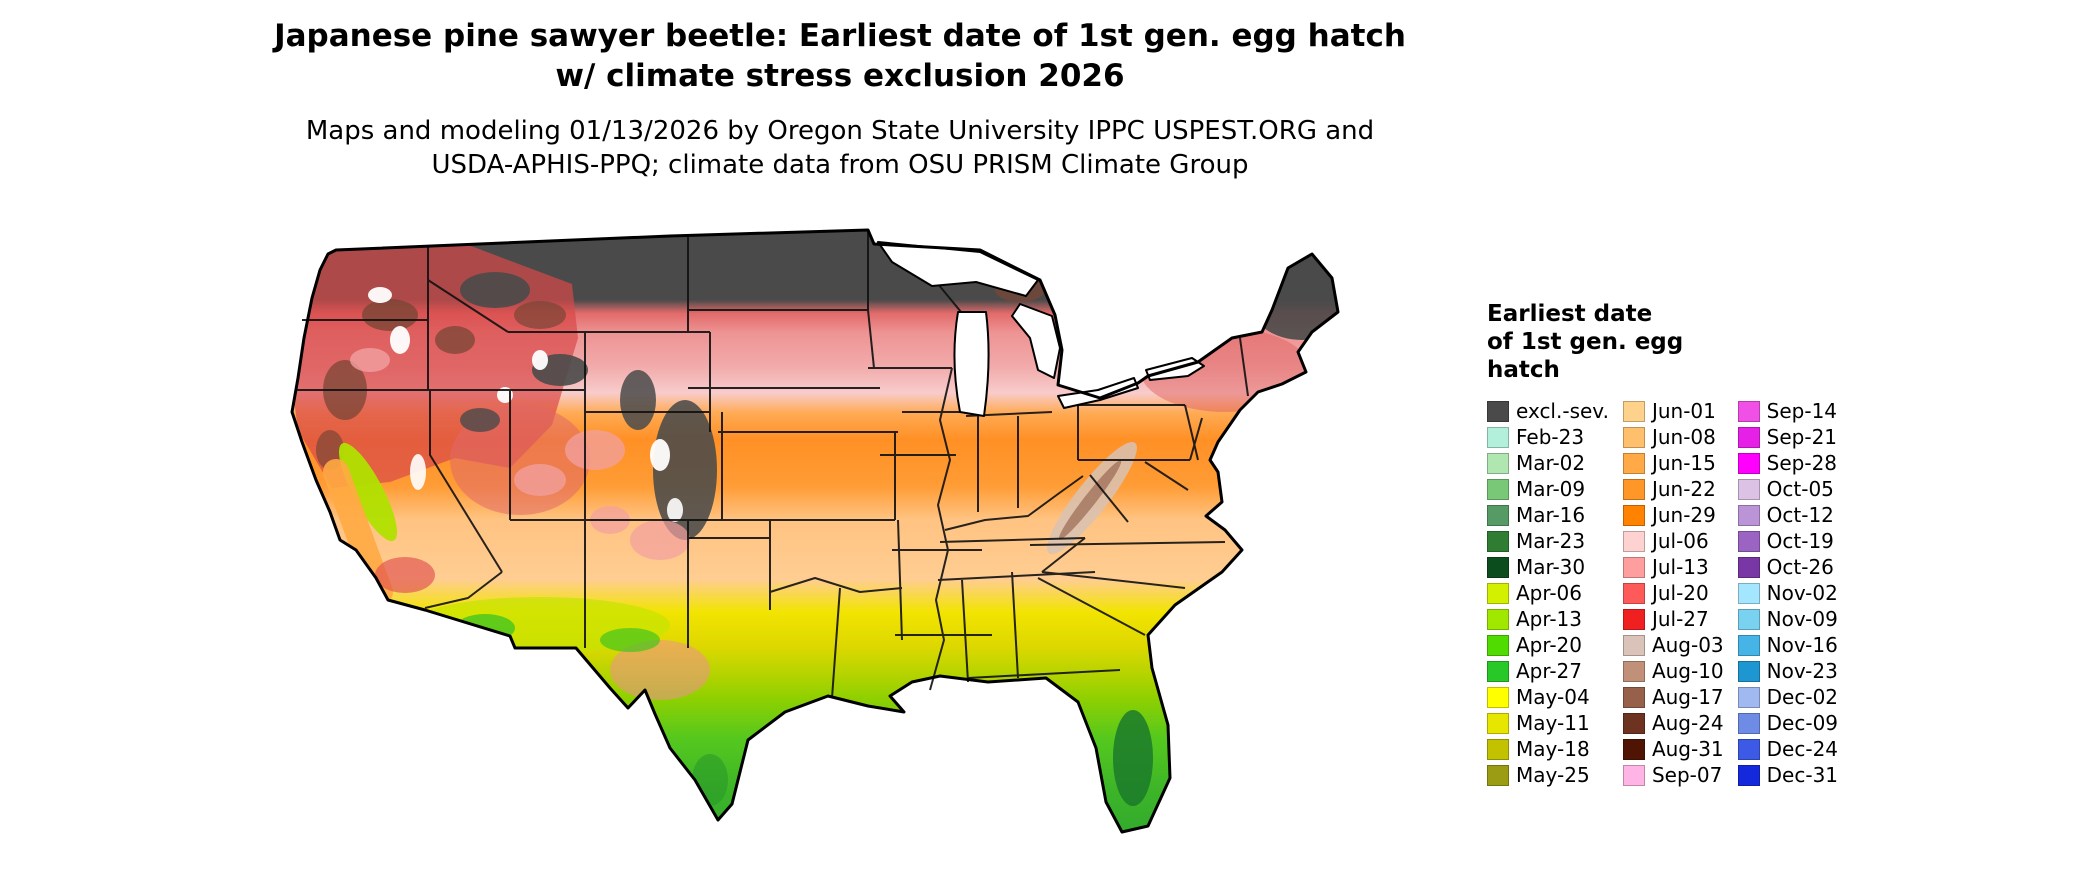  I want to click on legend-entry: Jun-01, so click(1673, 411).